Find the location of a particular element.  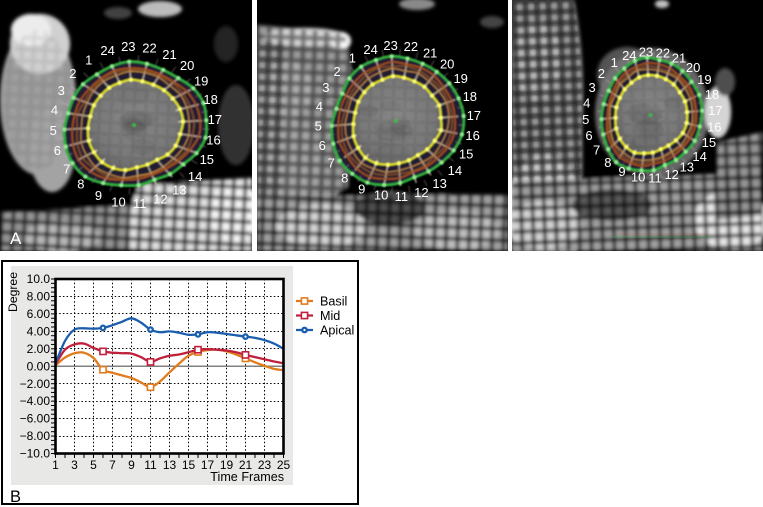

svg-text: 6.00 is located at coordinates (39, 314).